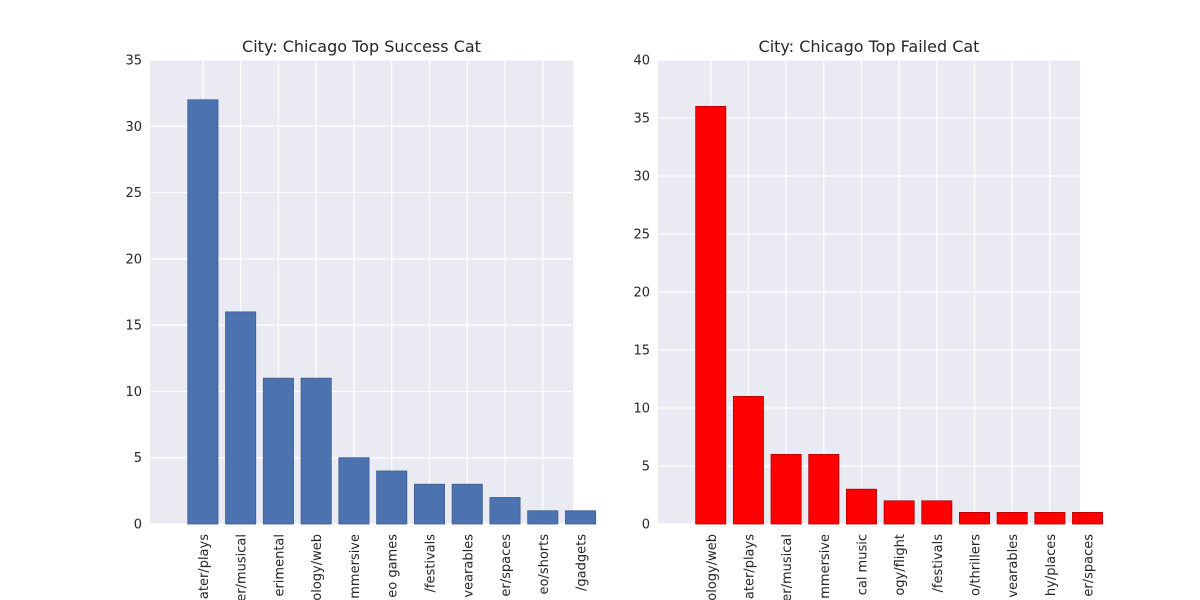  I want to click on x-tick-label: ogy/flight, so click(900, 565).